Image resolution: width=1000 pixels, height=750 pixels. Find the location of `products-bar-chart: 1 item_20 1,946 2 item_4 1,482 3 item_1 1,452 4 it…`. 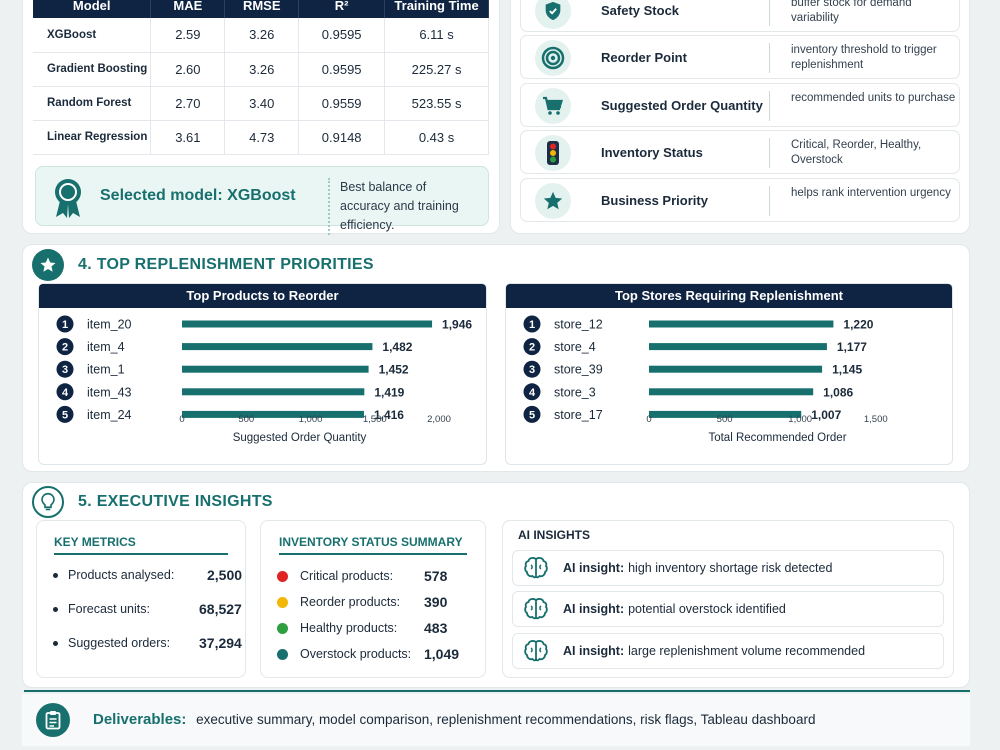

products-bar-chart: 1 item_20 1,946 2 item_4 1,482 3 item_1 1,452 4 it… is located at coordinates (264, 379).